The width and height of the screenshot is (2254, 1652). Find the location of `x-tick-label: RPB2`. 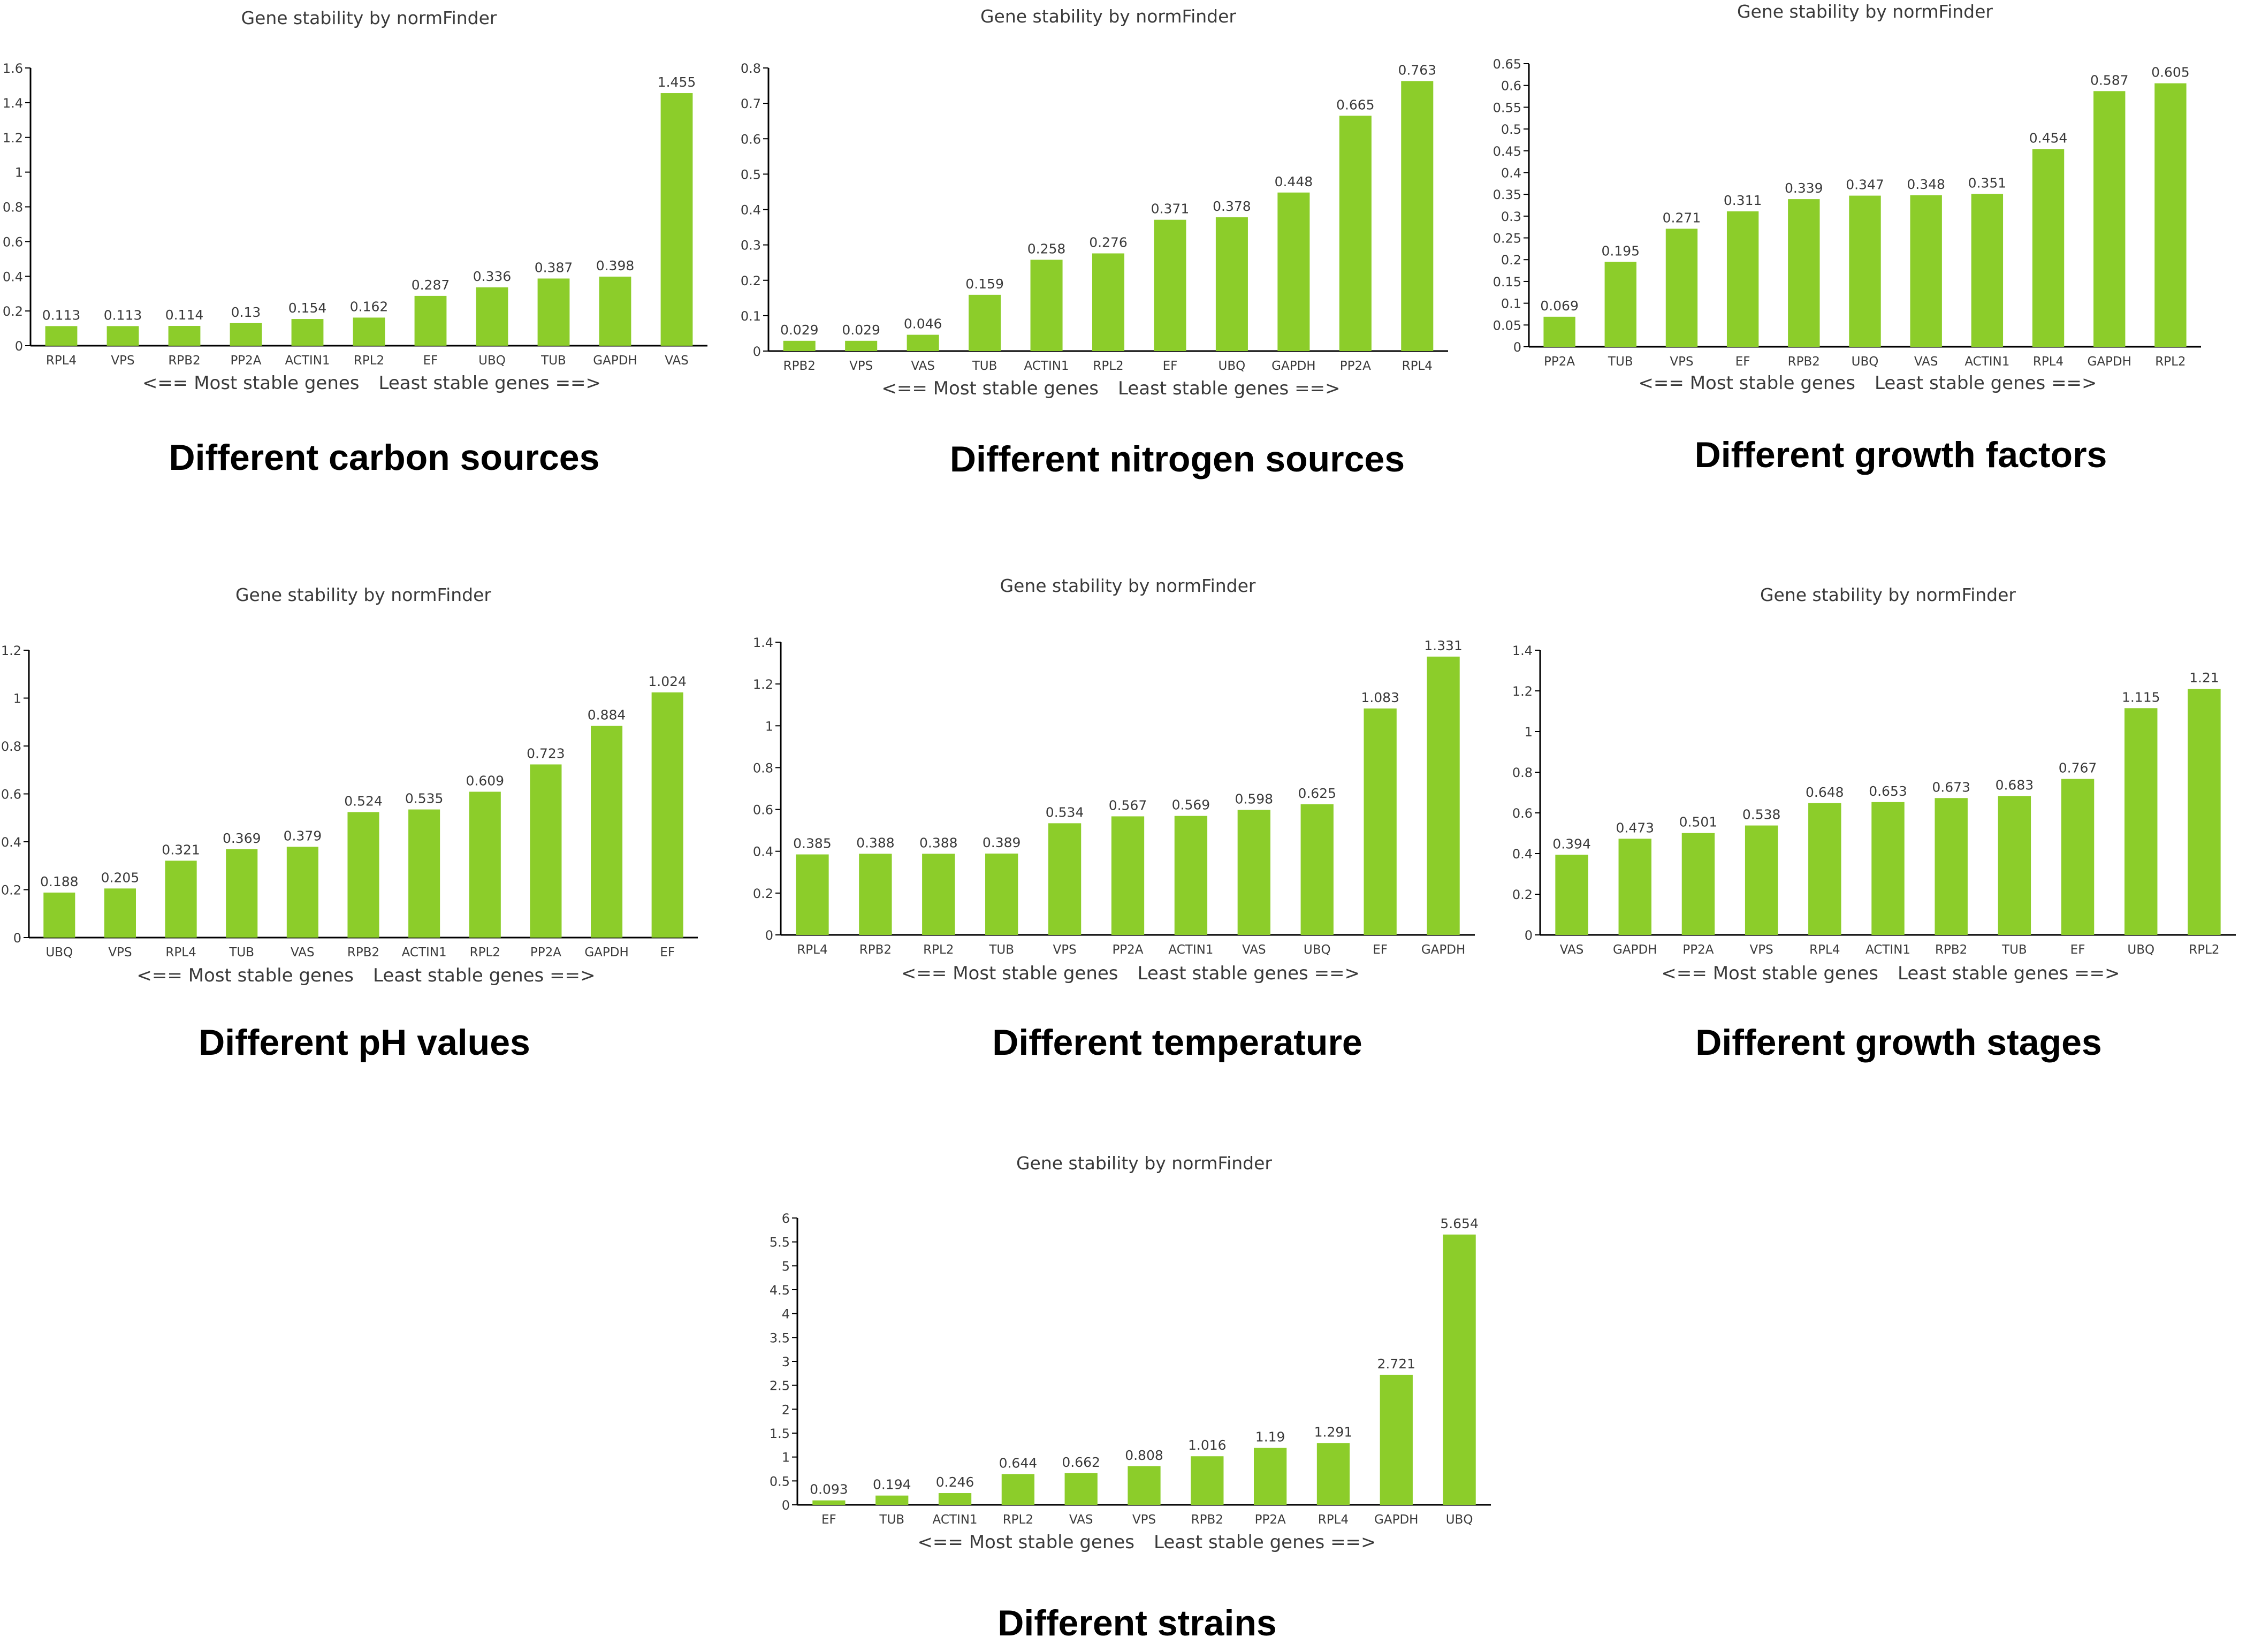

x-tick-label: RPB2 is located at coordinates (1951, 950).